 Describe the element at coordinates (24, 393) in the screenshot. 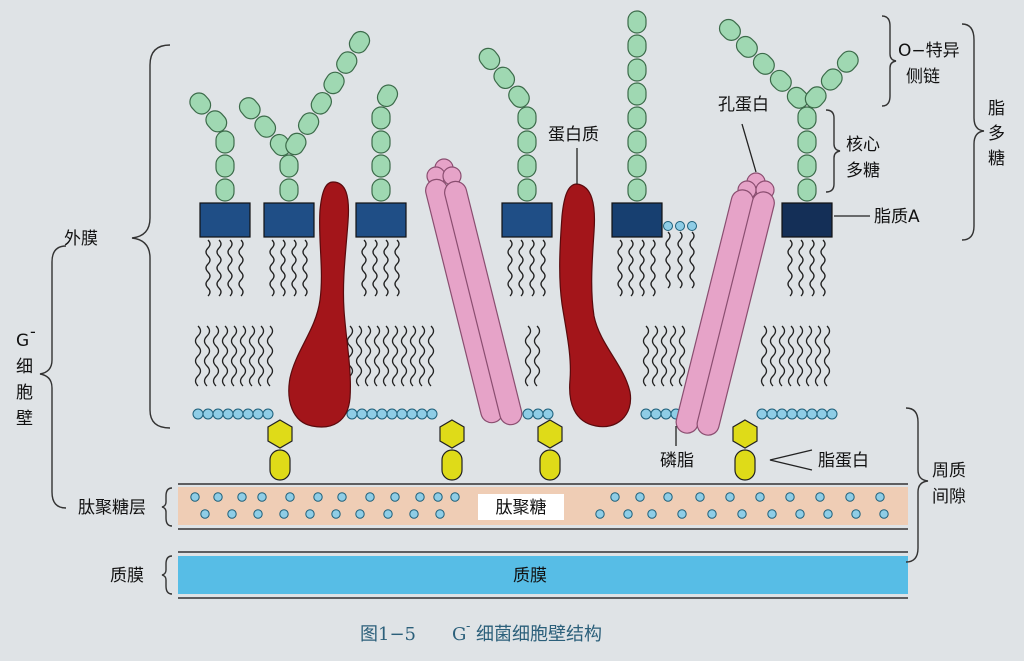

I see `cell-wall-label-2: 胞` at that location.